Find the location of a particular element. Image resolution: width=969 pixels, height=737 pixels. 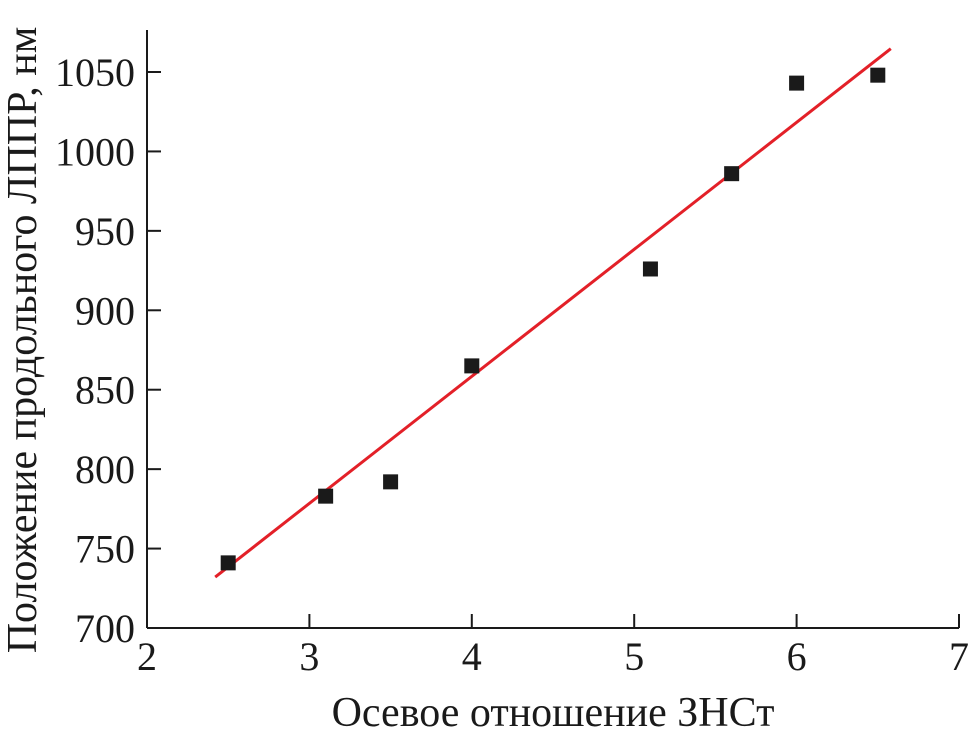

x-tick-label: 5 is located at coordinates (634, 656).